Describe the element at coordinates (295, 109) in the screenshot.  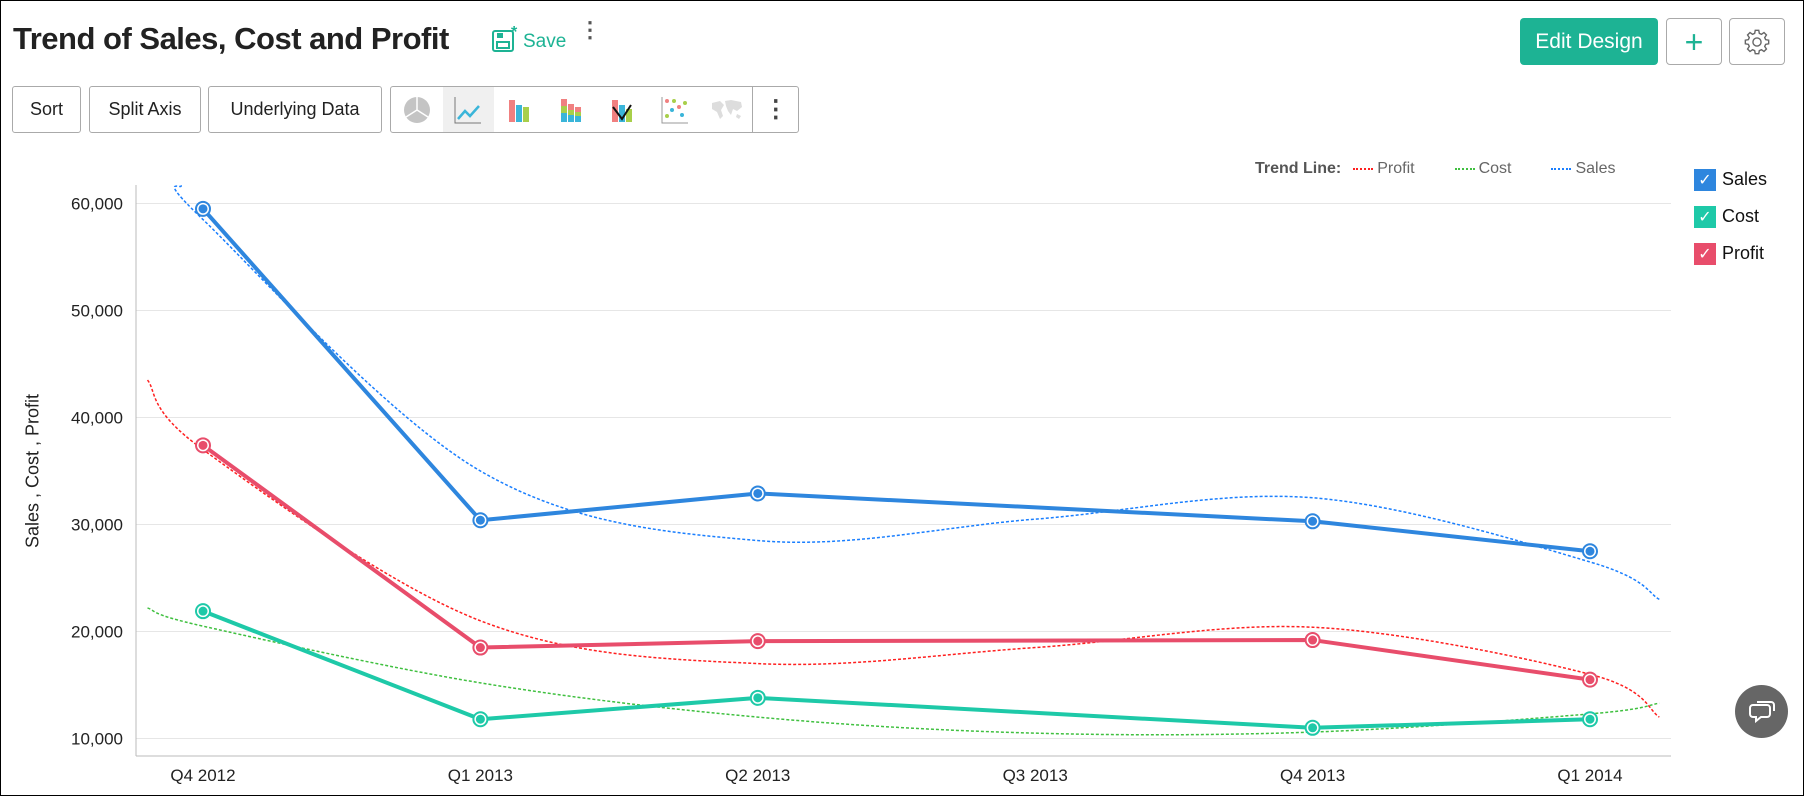
I see `underlying-data-button: Underlying Data` at that location.